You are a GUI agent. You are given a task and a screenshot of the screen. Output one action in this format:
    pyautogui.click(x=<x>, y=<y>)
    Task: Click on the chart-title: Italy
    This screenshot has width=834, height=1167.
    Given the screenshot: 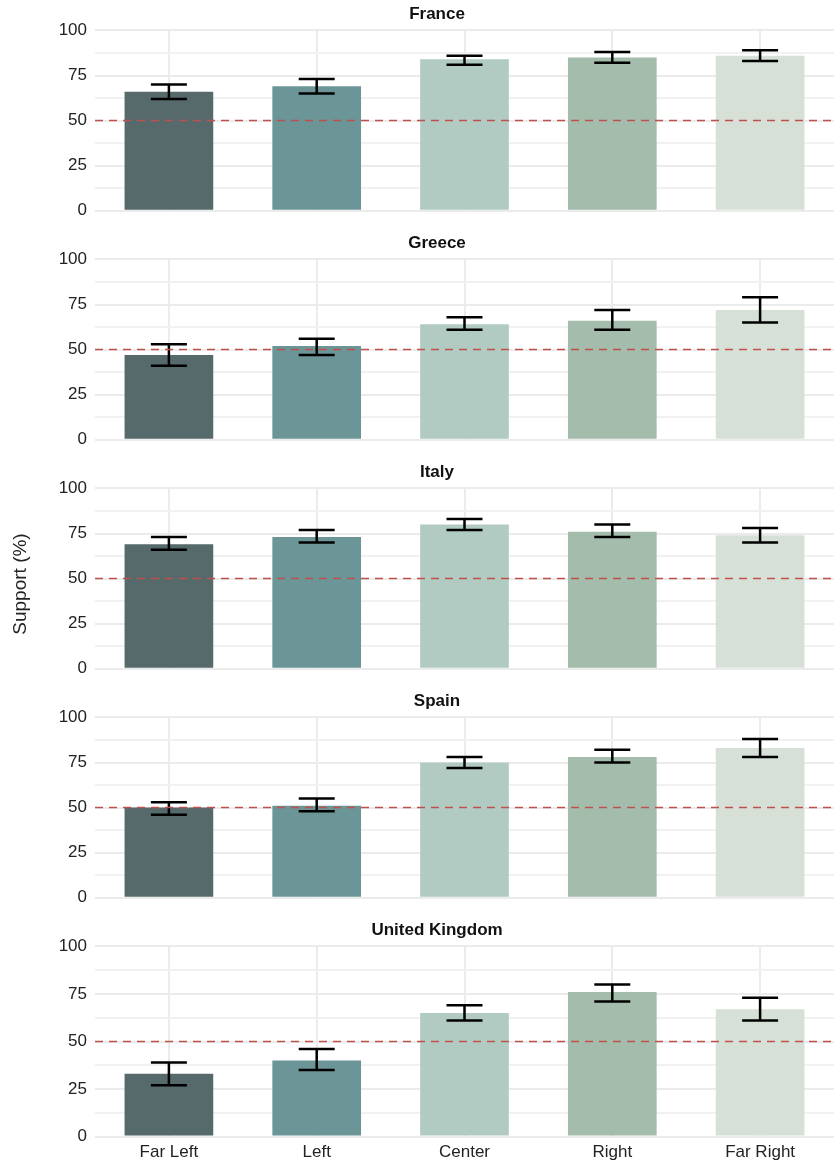 What is the action you would take?
    pyautogui.click(x=437, y=471)
    